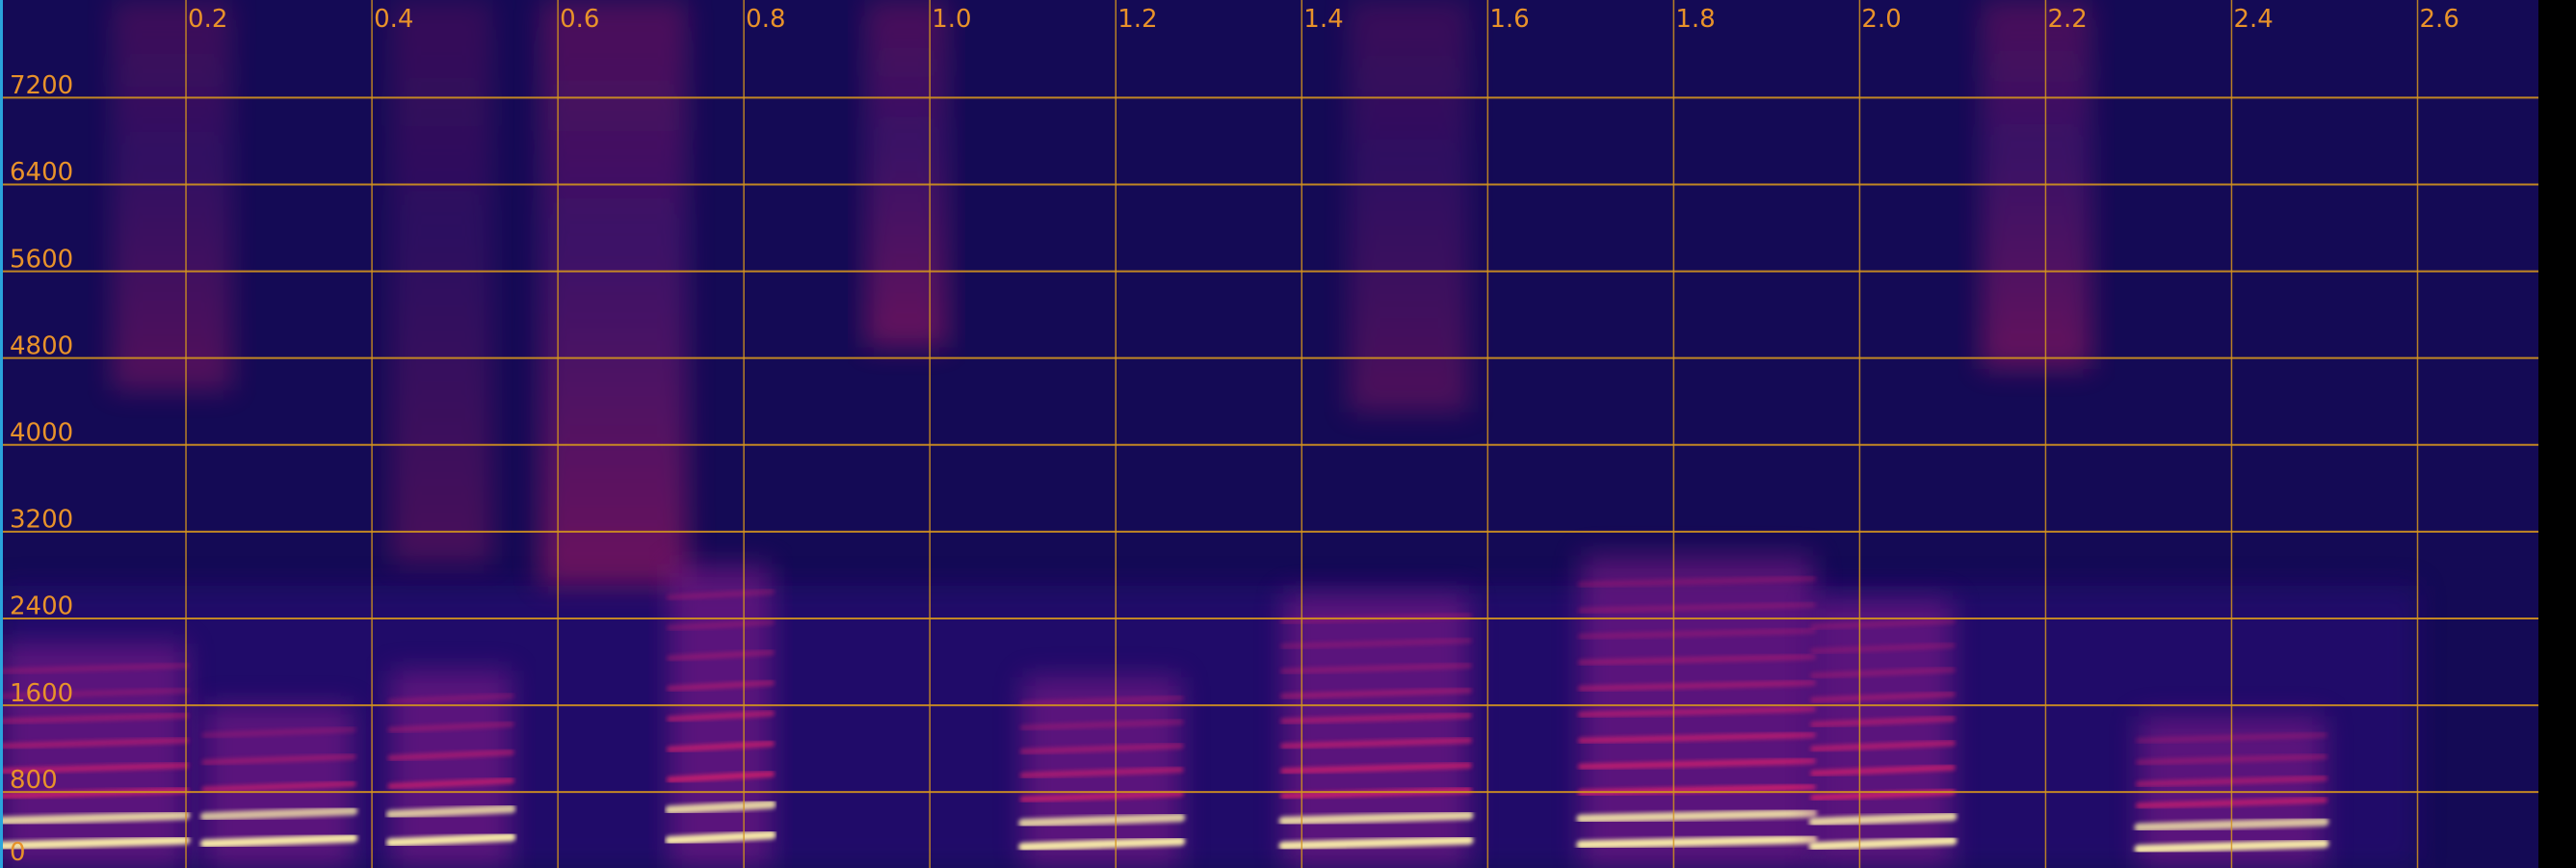 This screenshot has width=2576, height=868. I want to click on left-edge-bar, so click(1, 434).